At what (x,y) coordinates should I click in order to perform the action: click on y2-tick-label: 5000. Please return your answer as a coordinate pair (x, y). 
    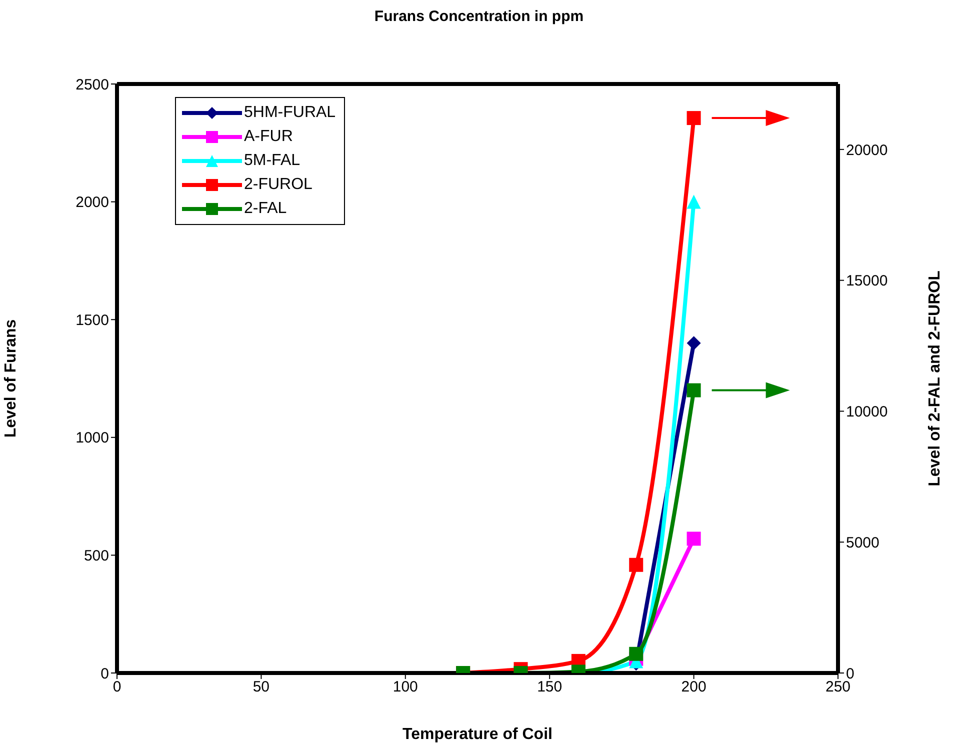
    Looking at the image, I should click on (863, 543).